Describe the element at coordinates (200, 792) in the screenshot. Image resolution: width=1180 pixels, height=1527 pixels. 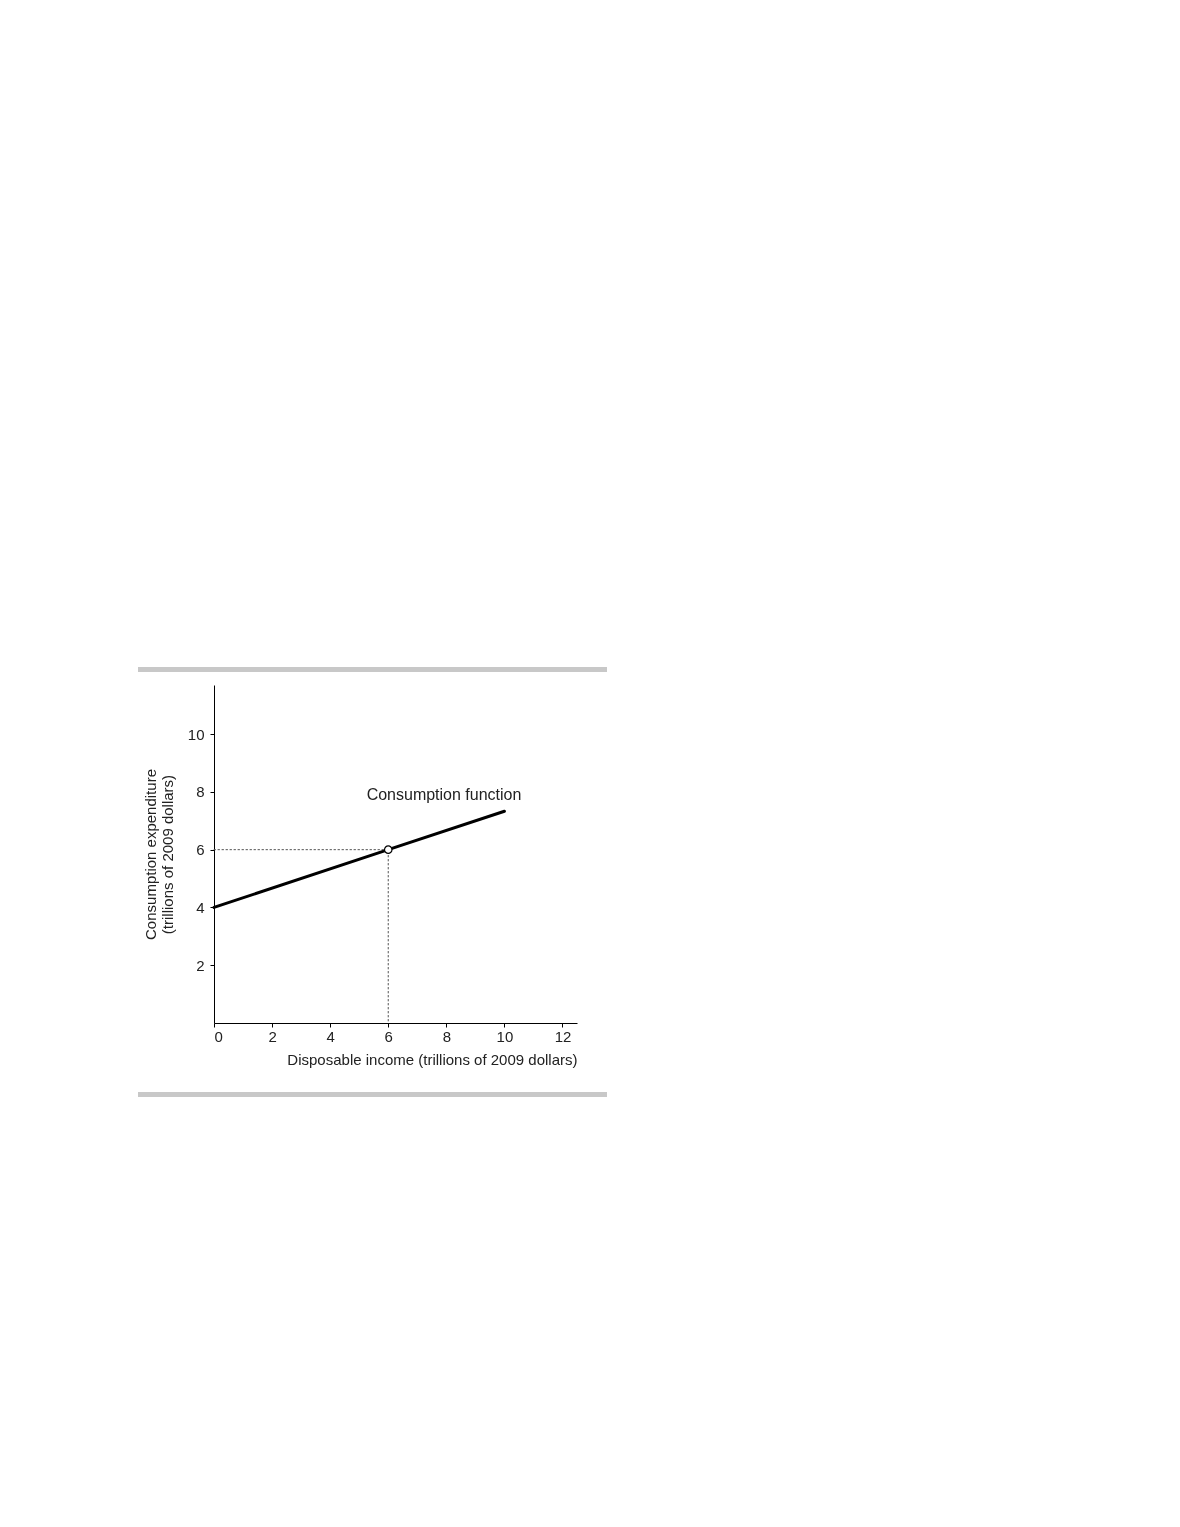
I see `y-tick-label: 8` at that location.